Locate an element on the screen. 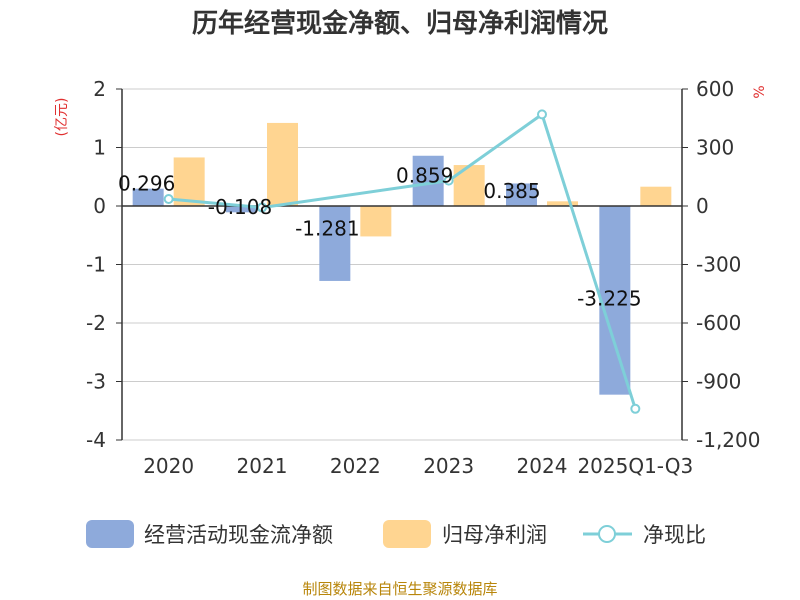  legend-label-ratio: 净现比 is located at coordinates (674, 535).